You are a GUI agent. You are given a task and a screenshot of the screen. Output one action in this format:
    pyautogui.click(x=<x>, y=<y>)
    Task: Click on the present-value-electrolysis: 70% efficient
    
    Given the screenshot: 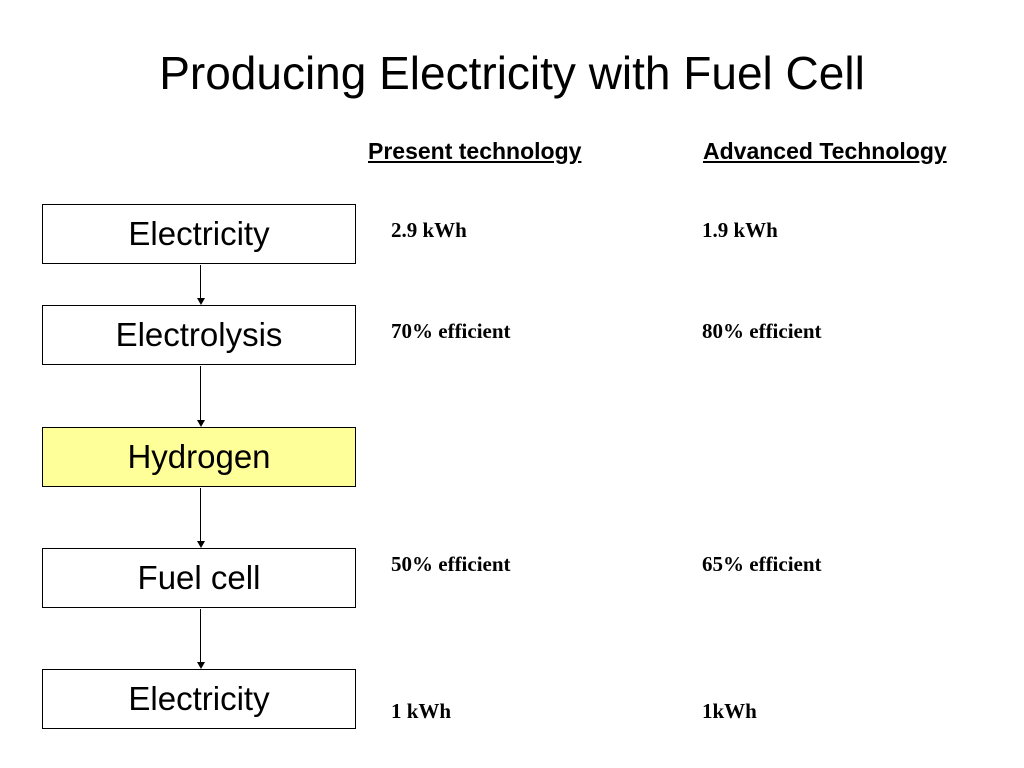 What is the action you would take?
    pyautogui.click(x=451, y=331)
    